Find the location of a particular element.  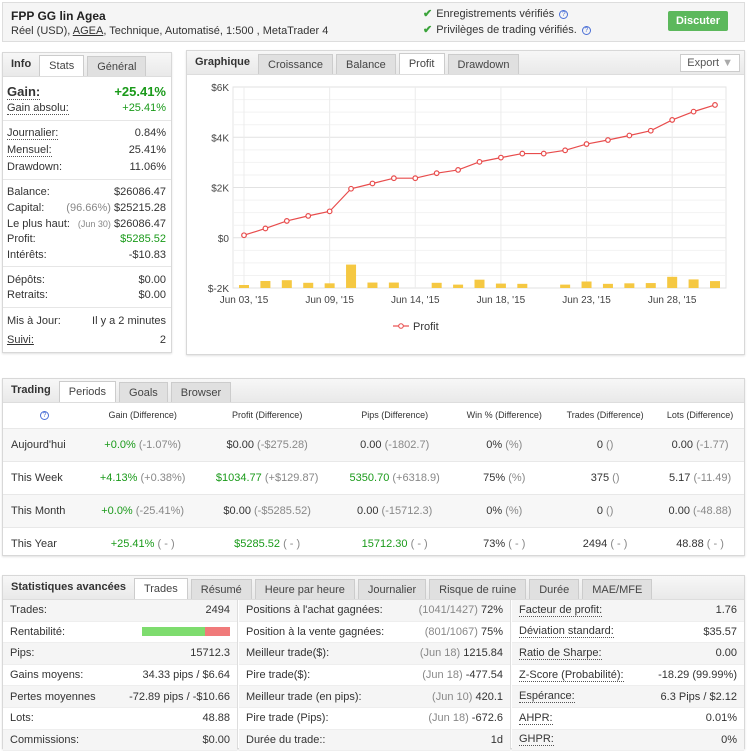

verified-privileges: ✔ Privilèges de trading vérifiés.? is located at coordinates (507, 29).